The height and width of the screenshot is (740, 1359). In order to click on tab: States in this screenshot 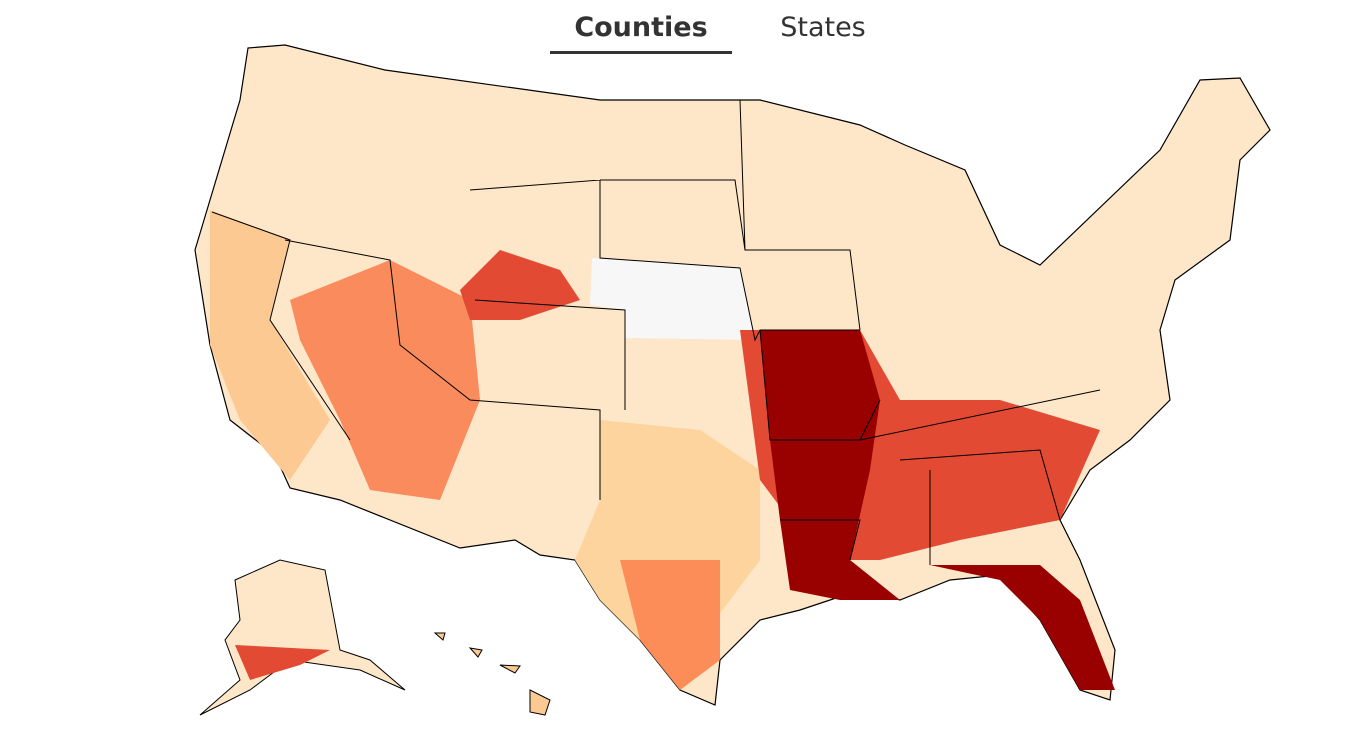, I will do `click(823, 27)`.